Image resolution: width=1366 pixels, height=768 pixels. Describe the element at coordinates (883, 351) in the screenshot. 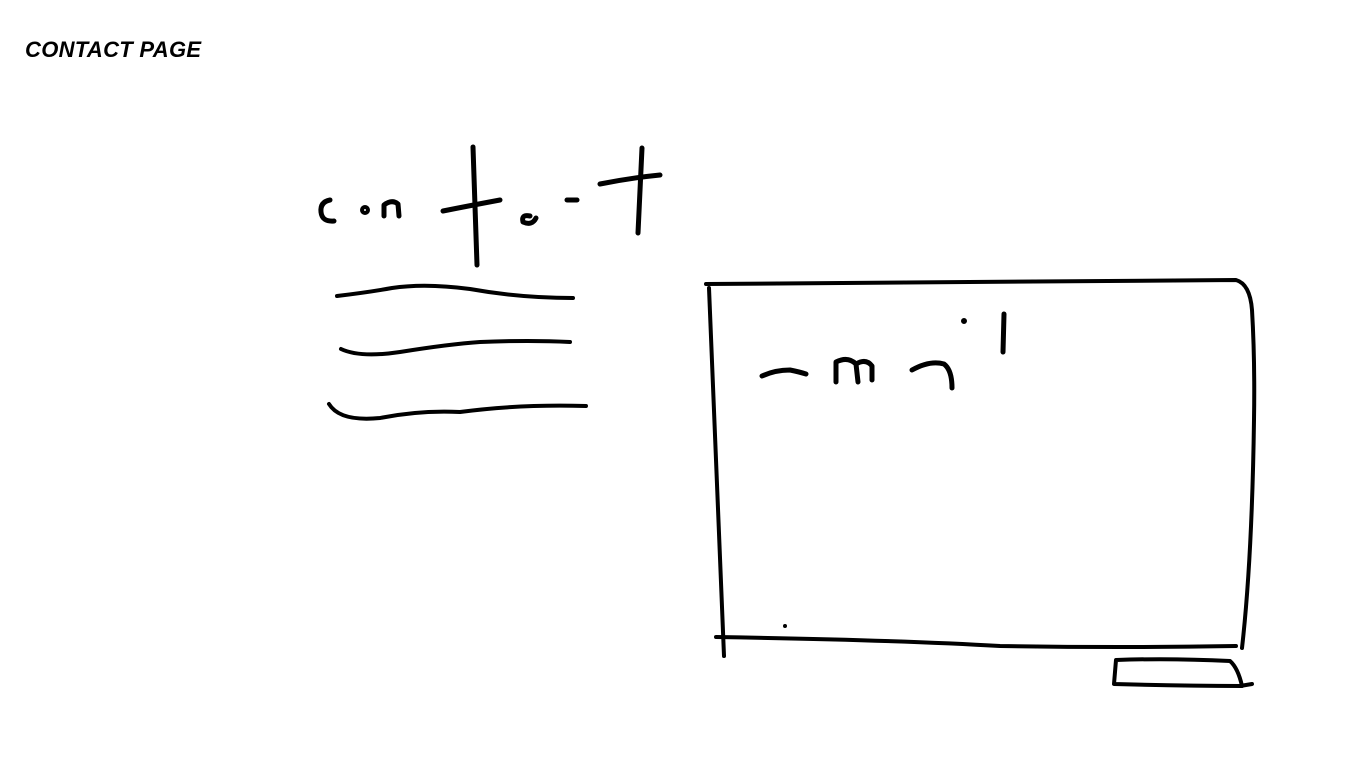

I see `email-field-label: email` at that location.